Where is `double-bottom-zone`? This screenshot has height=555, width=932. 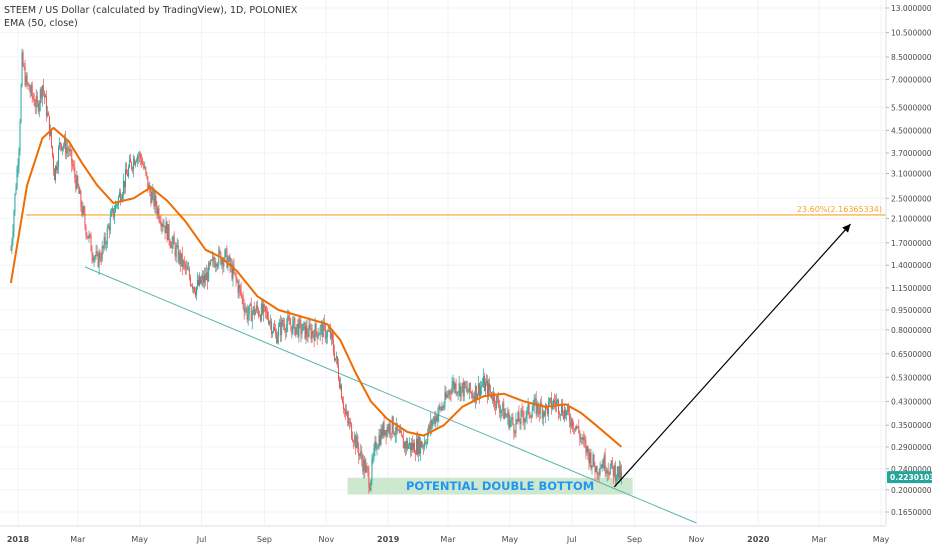
double-bottom-zone is located at coordinates (490, 486).